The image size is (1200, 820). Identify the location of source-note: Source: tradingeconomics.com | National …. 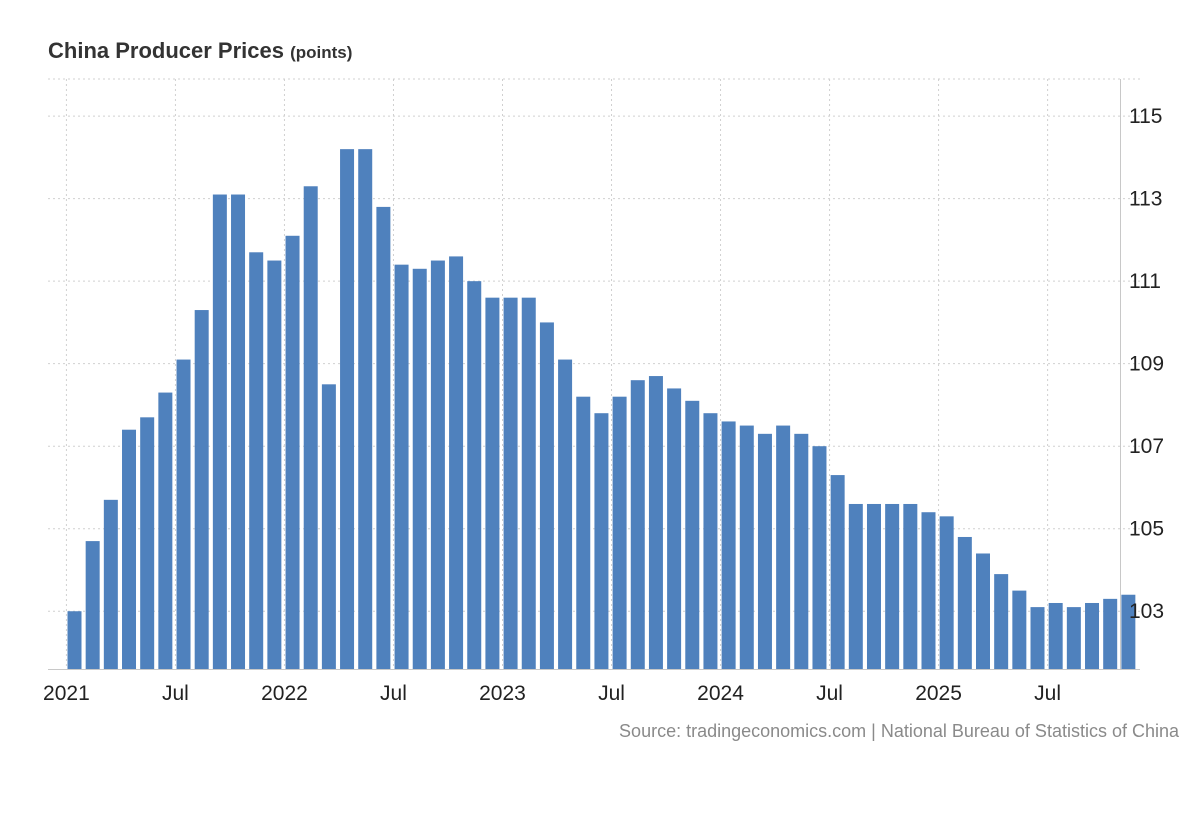
(899, 731).